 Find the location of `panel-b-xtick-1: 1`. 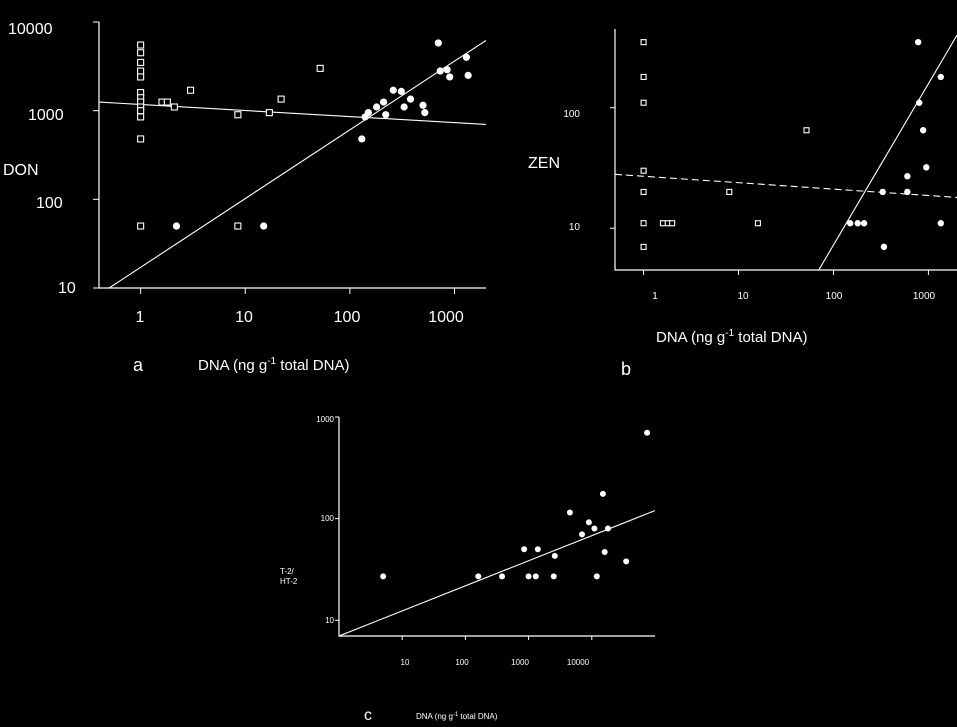

panel-b-xtick-1: 1 is located at coordinates (655, 296).